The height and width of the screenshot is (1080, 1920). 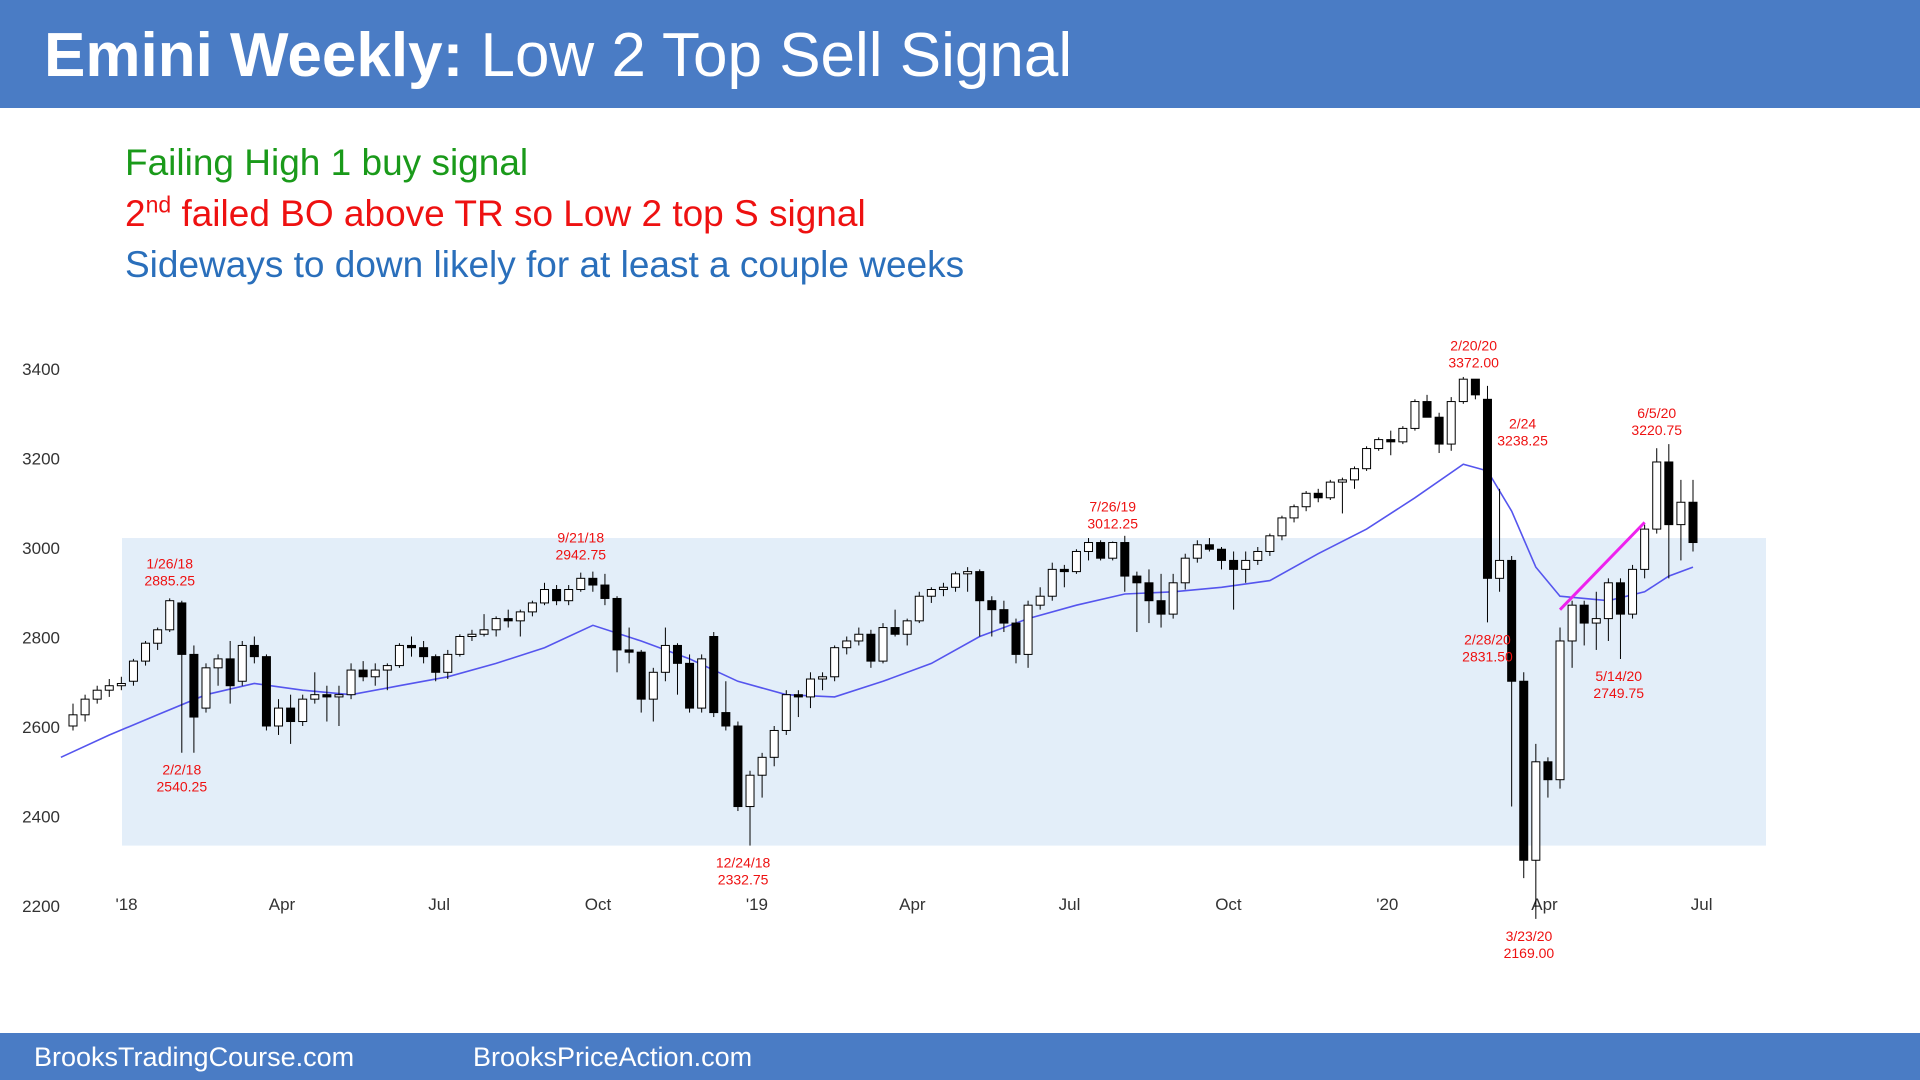 I want to click on annotation-price: 3372.00, so click(x=1473, y=363).